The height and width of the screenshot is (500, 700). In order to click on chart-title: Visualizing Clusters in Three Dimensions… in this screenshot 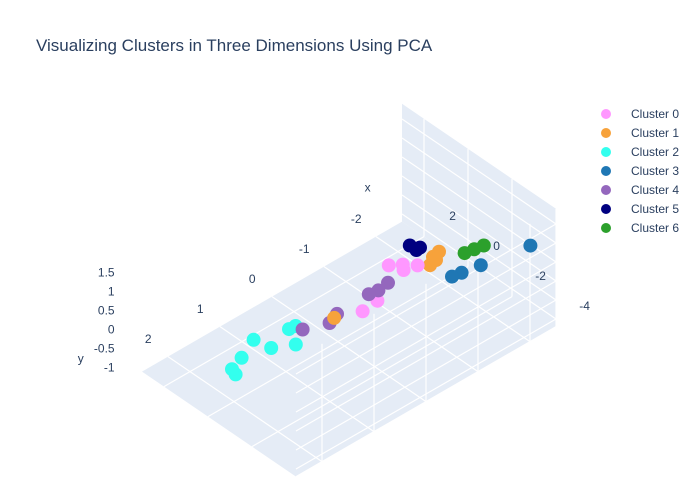, I will do `click(234, 45)`.